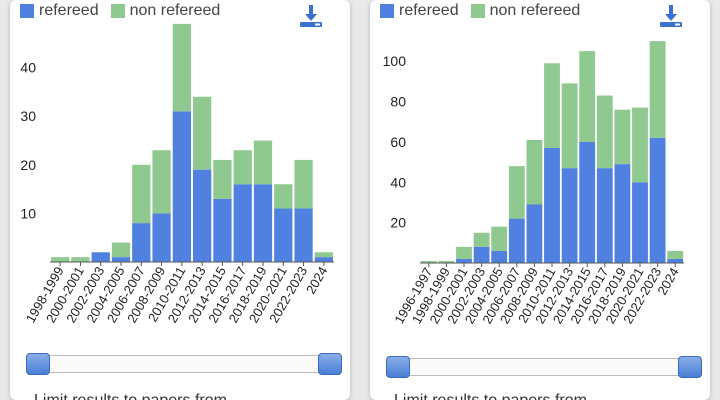  What do you see at coordinates (395, 61) in the screenshot?
I see `y-tick-label: 100` at bounding box center [395, 61].